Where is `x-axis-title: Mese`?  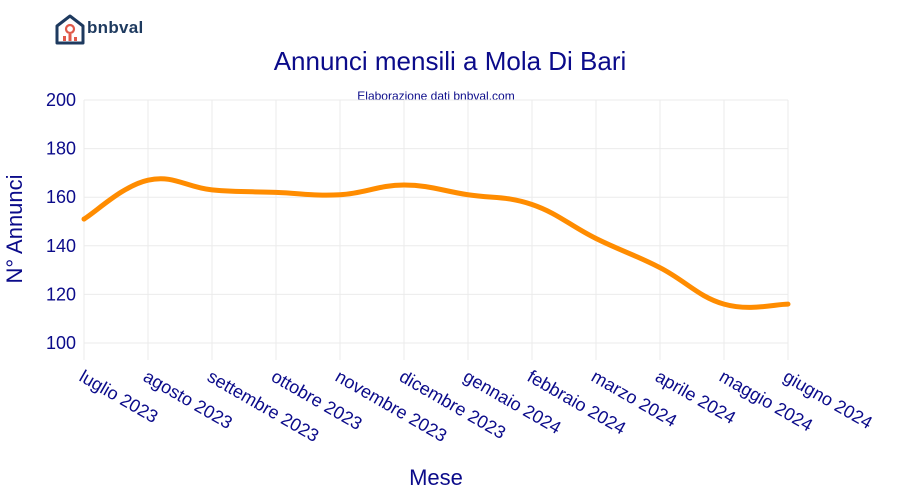
x-axis-title: Mese is located at coordinates (436, 477).